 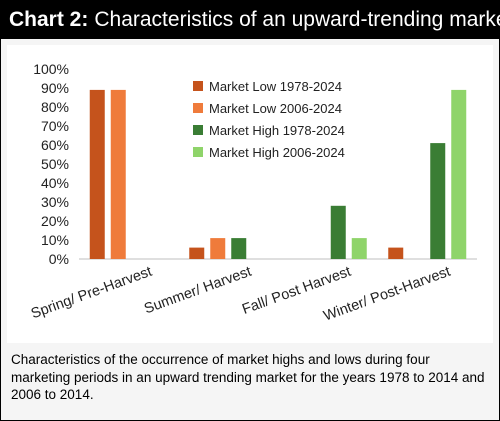 I want to click on y-tick-label: 30%, so click(x=55, y=202).